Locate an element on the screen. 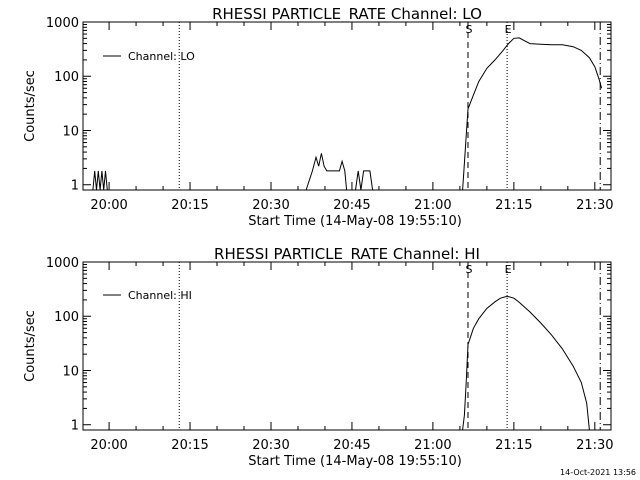 The width and height of the screenshot is (640, 480). chart-title: RHESSI PARTICLE_RATE Channel: HI is located at coordinates (347, 254).